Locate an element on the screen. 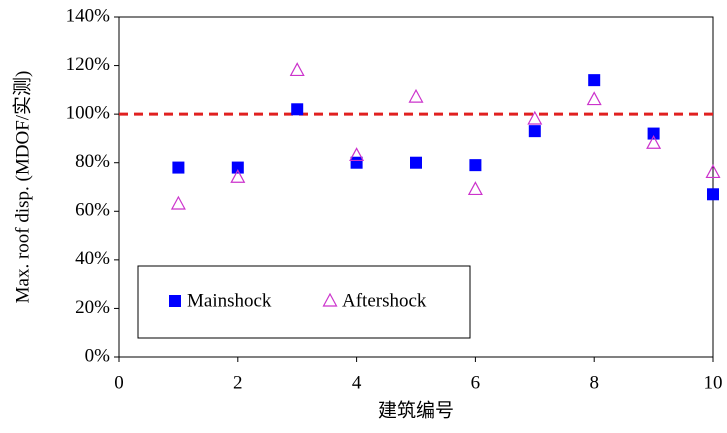  y-axis-label: Max. roof disp. (MDOF/实测) is located at coordinates (22, 187).